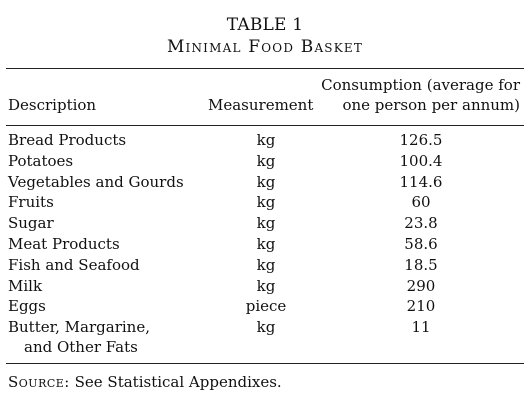 This screenshot has height=408, width=530. What do you see at coordinates (421, 264) in the screenshot?
I see `row-consumption: 18.5` at bounding box center [421, 264].